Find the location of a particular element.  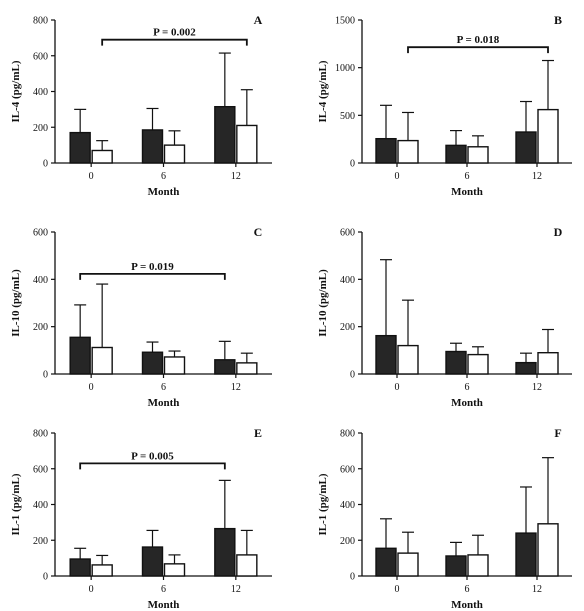

p-value-label: P = 0.019 is located at coordinates (152, 267).